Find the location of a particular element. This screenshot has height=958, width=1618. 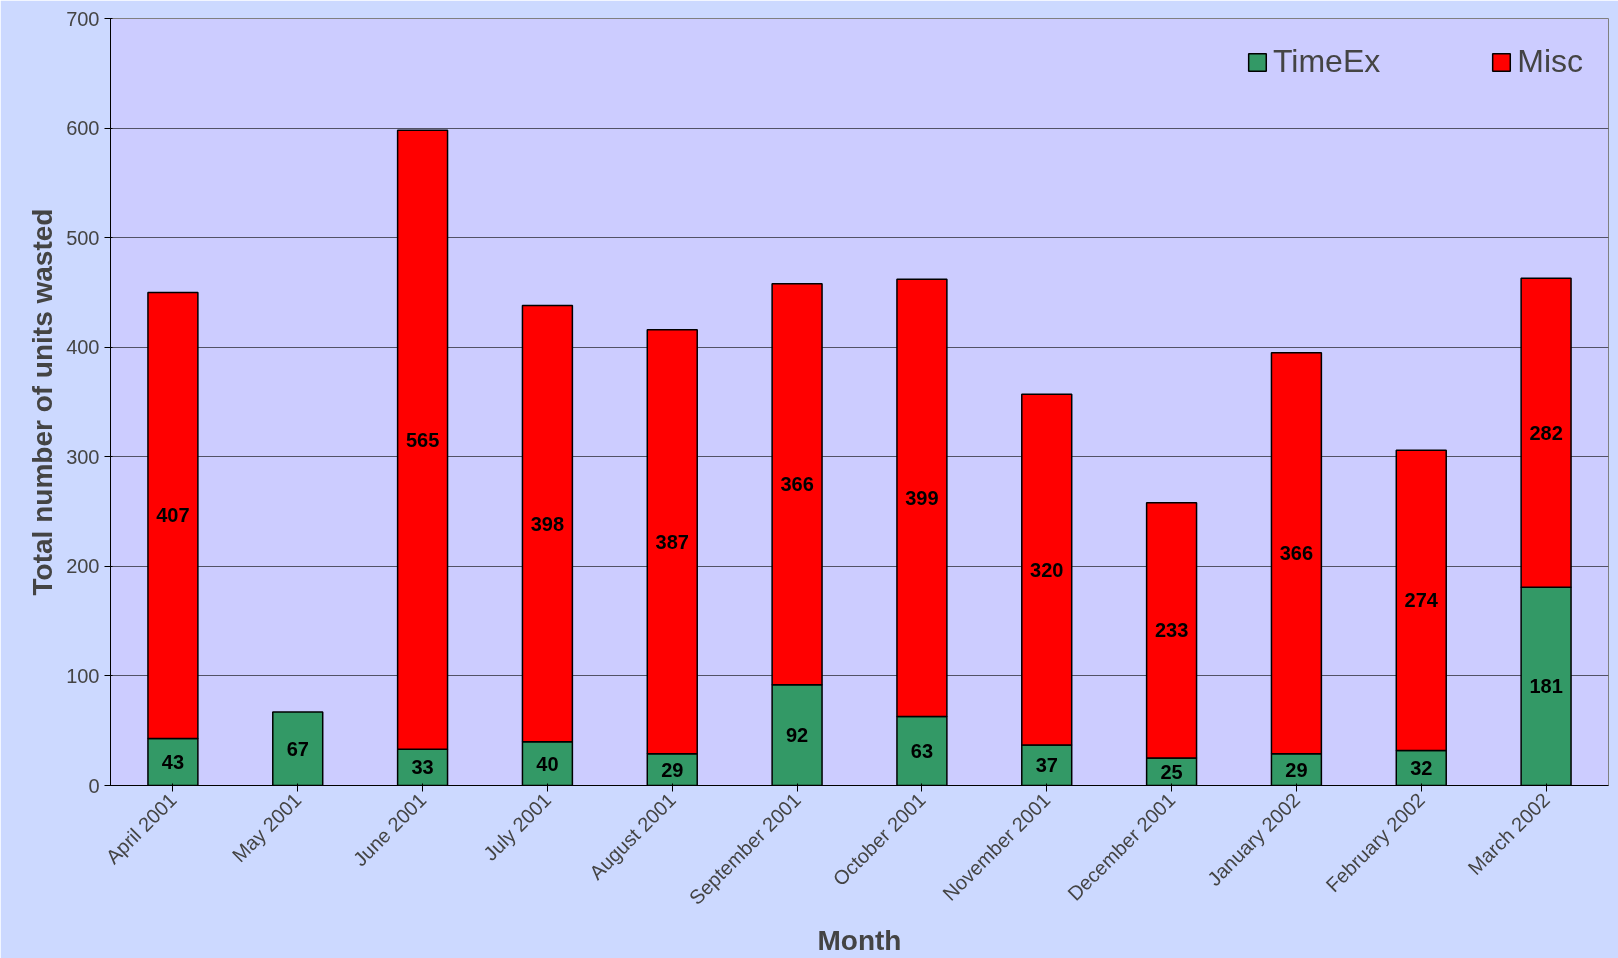

data-label: 399 is located at coordinates (922, 497).